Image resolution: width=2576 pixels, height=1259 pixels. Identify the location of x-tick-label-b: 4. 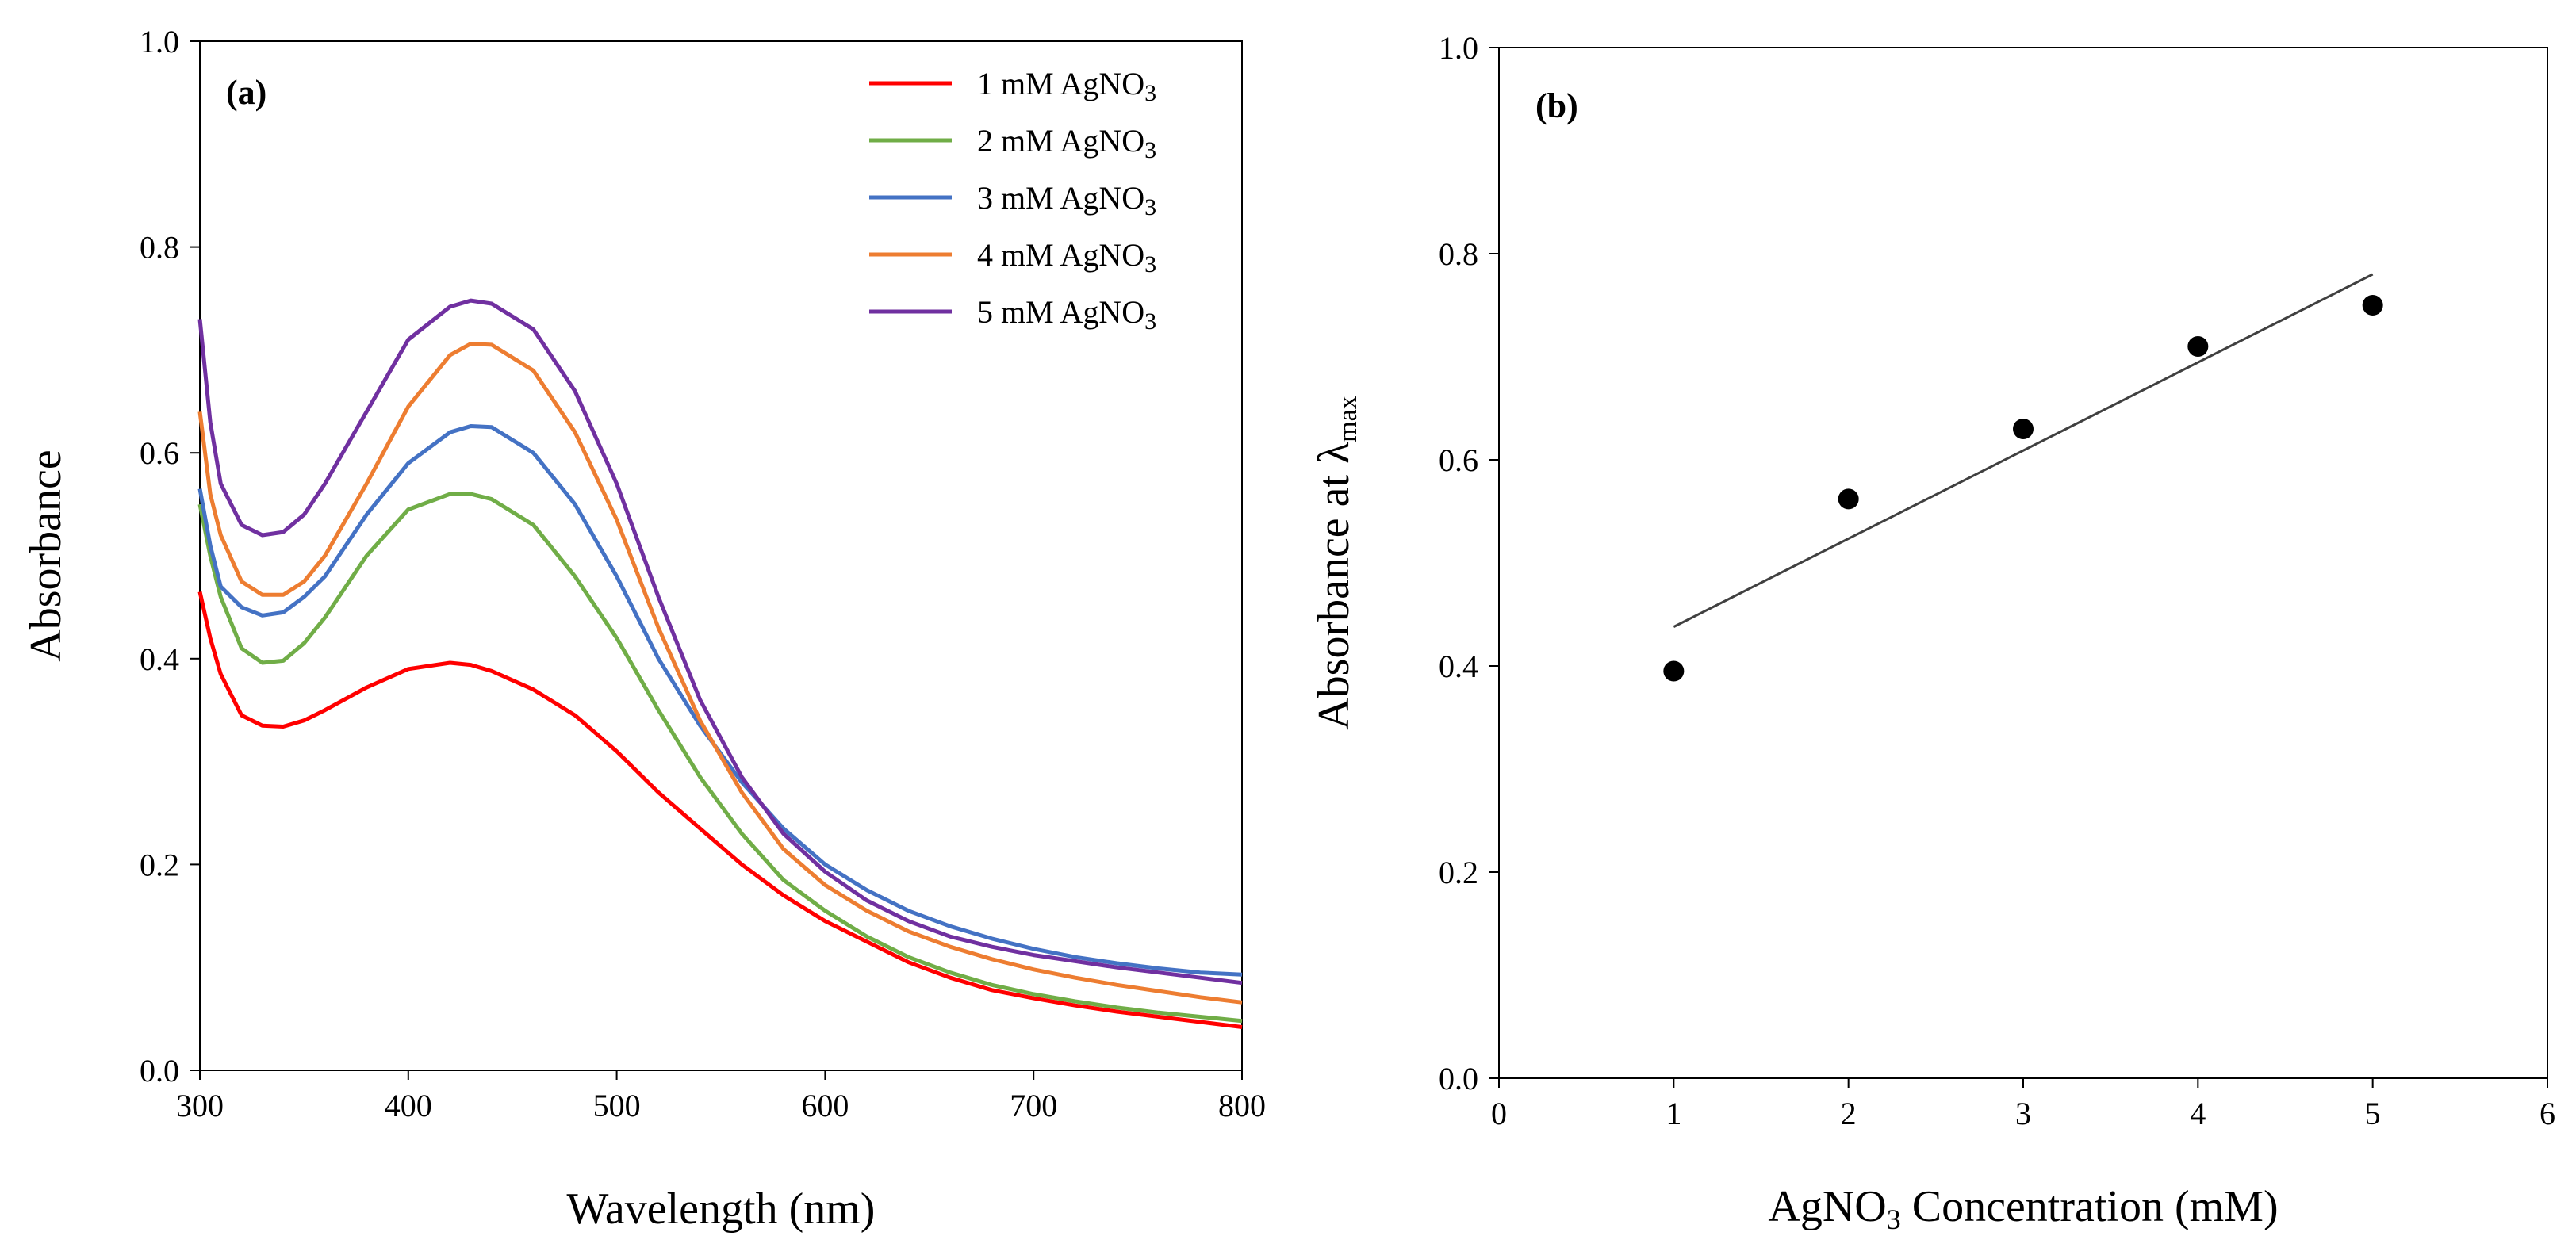
(2198, 1113).